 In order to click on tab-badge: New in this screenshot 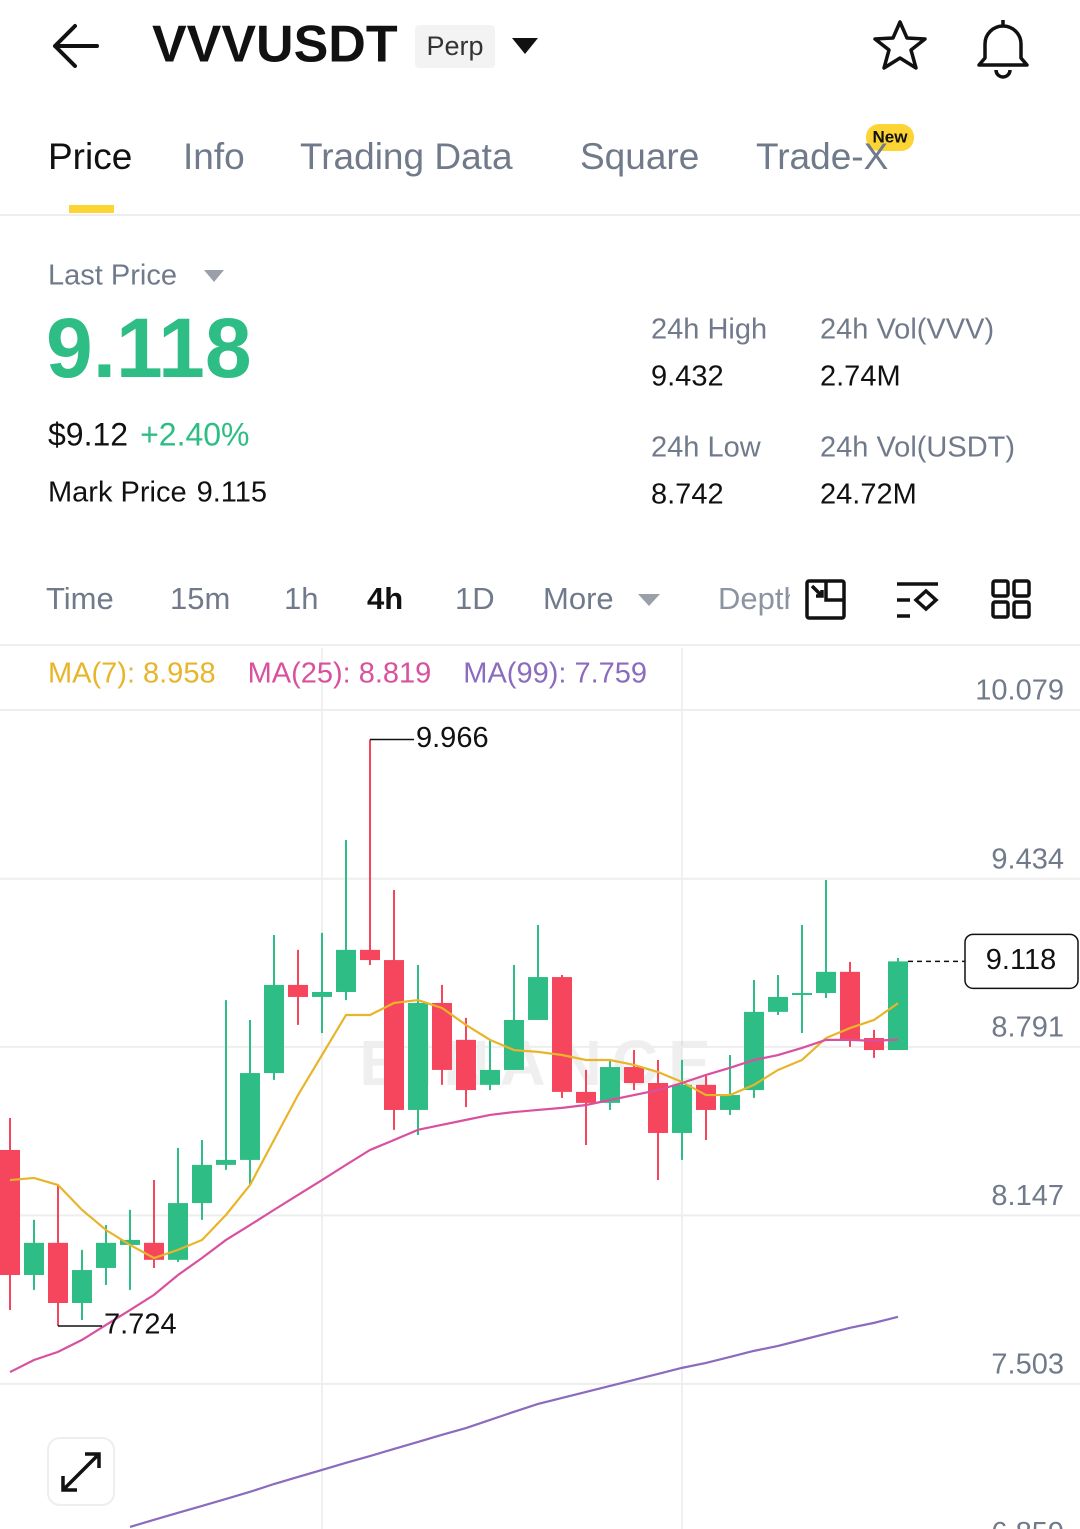, I will do `click(891, 136)`.